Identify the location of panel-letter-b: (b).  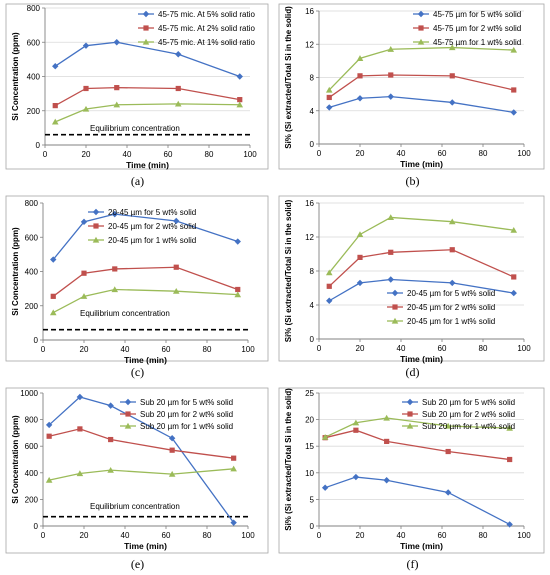
(412, 181).